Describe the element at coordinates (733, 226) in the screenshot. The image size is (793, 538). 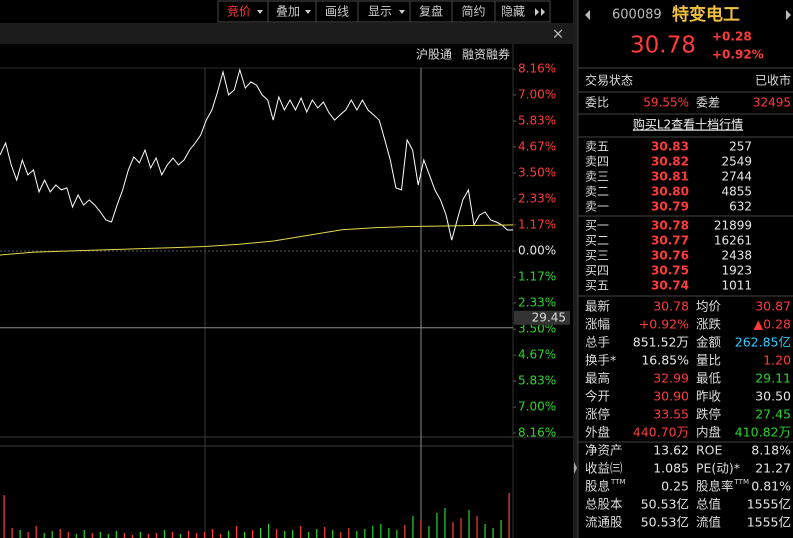
I see `book-volume: 21899` at that location.